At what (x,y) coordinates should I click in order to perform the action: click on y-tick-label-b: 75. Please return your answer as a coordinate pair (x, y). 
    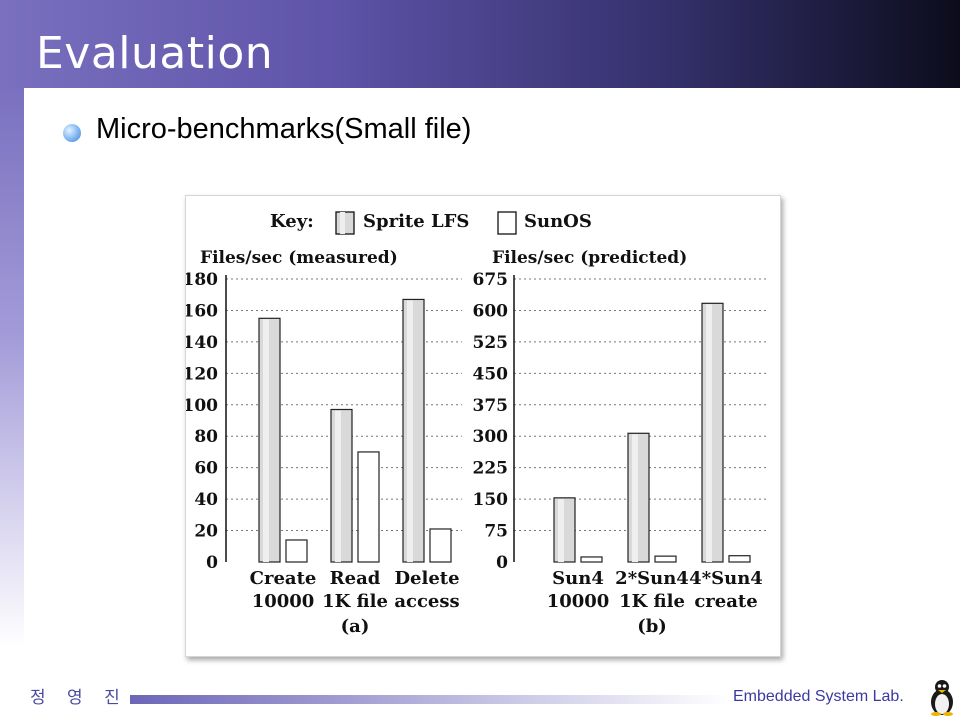
    Looking at the image, I should click on (496, 532).